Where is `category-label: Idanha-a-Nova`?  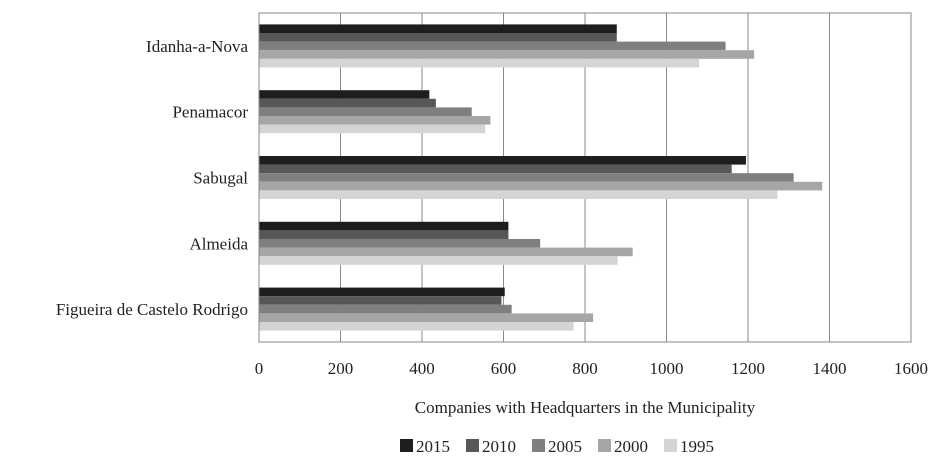
category-label: Idanha-a-Nova is located at coordinates (197, 46).